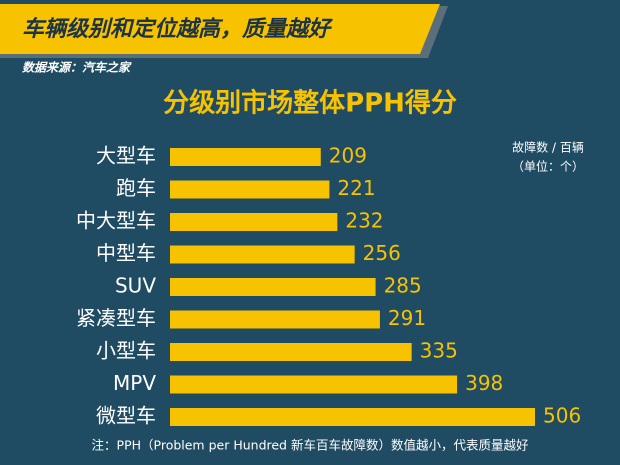  Describe the element at coordinates (348, 156) in the screenshot. I see `value-label: 209` at that location.